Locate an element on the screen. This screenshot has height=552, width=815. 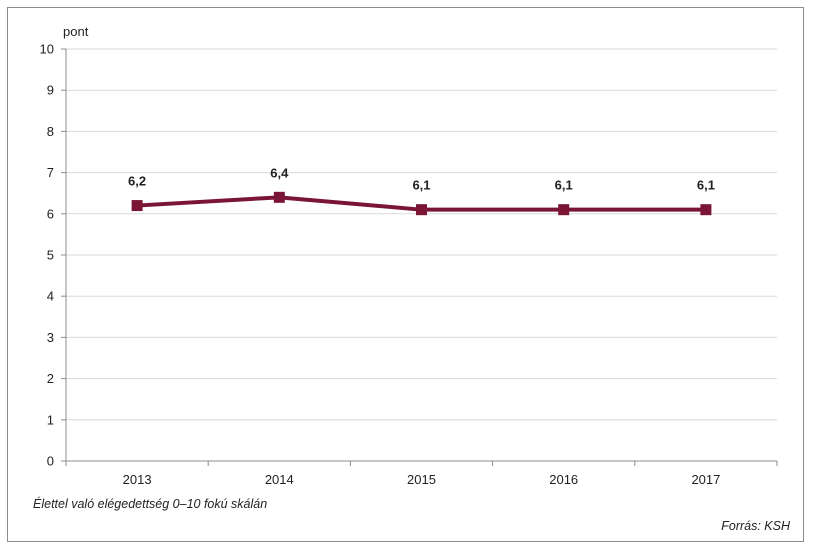
data-label: 6,2 is located at coordinates (137, 181).